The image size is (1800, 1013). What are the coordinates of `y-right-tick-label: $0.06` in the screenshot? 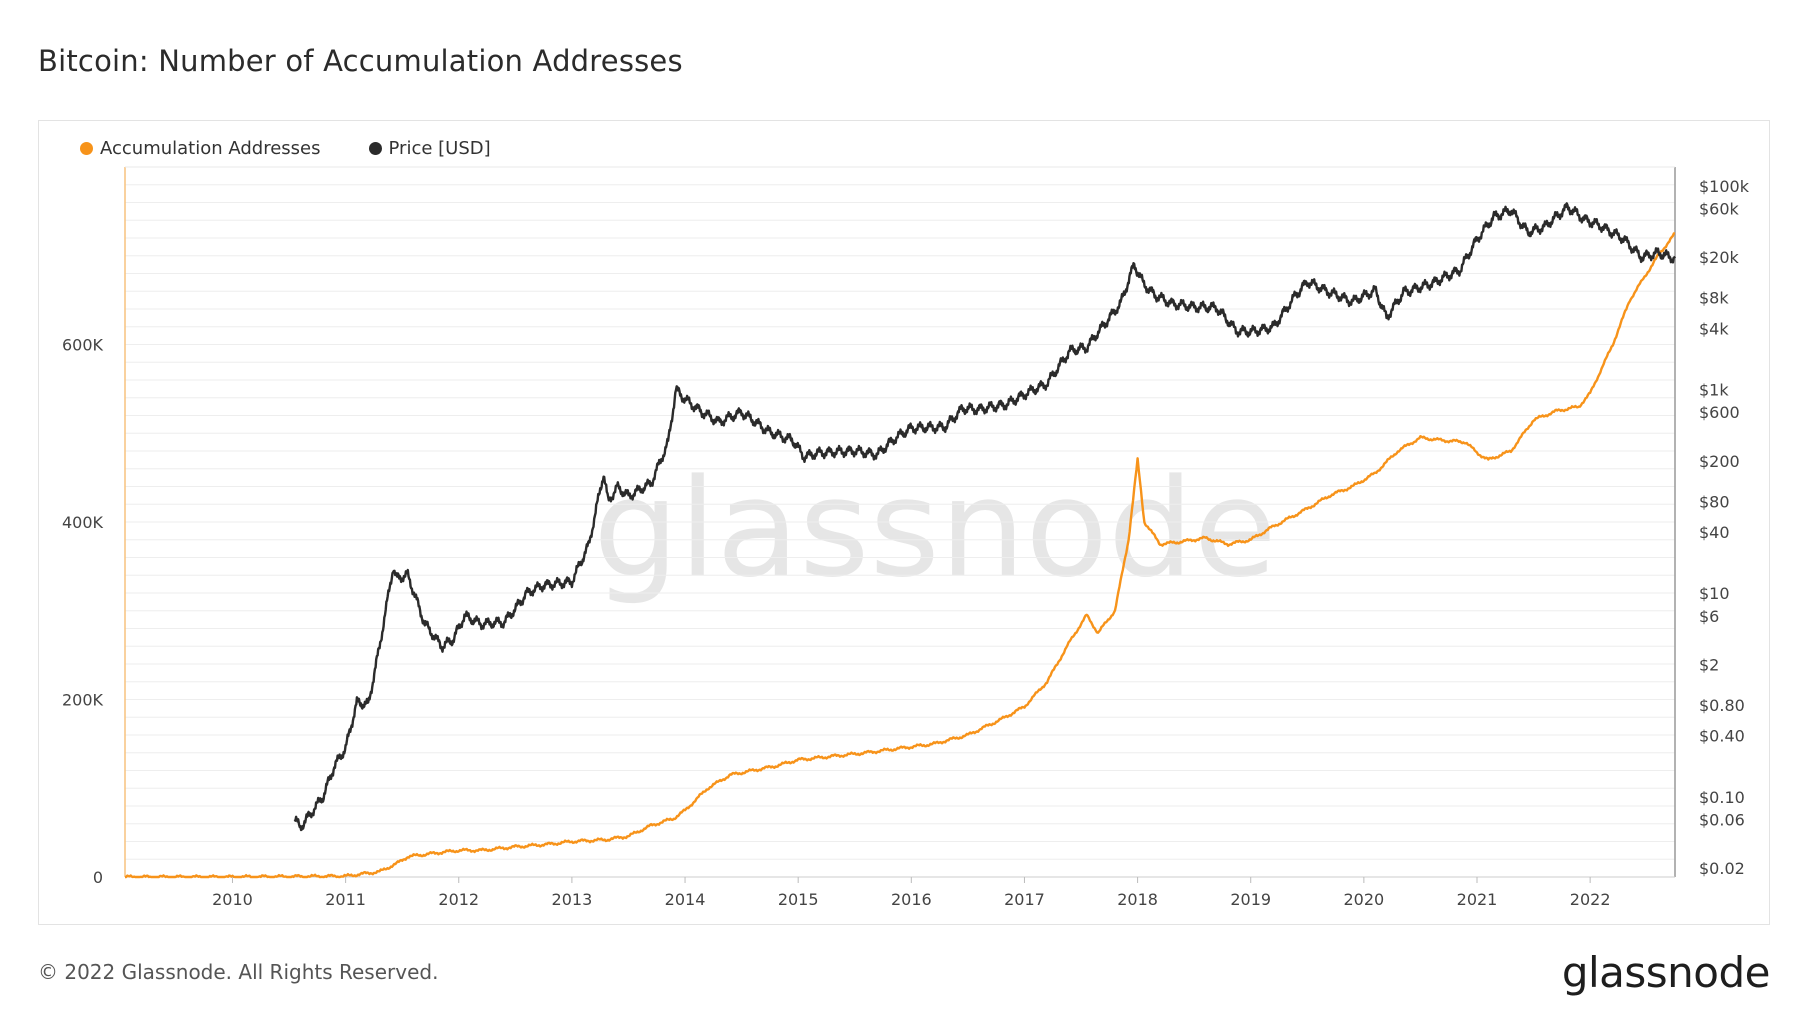 It's located at (1722, 819).